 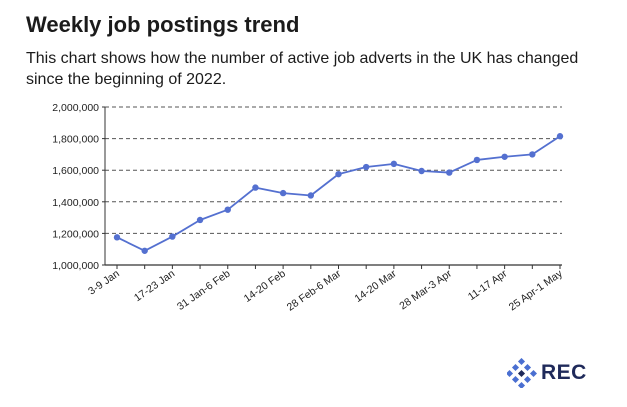 What do you see at coordinates (104, 283) in the screenshot?
I see `x-tick-label: 3-9 Jan` at bounding box center [104, 283].